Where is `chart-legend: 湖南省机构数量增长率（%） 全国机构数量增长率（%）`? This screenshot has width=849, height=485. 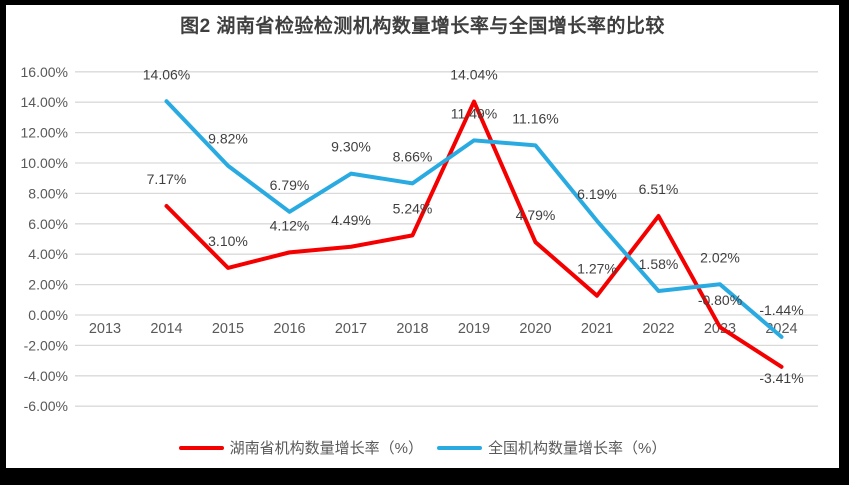 chart-legend: 湖南省机构数量增长率（%） 全国机构数量增长率（%） is located at coordinates (422, 447).